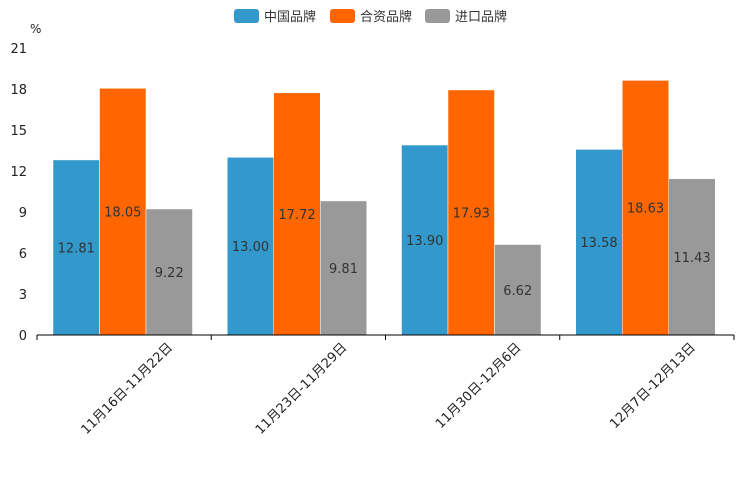 Image resolution: width=744 pixels, height=496 pixels. I want to click on x-category-label: 11月23日-11月29日, so click(301, 388).